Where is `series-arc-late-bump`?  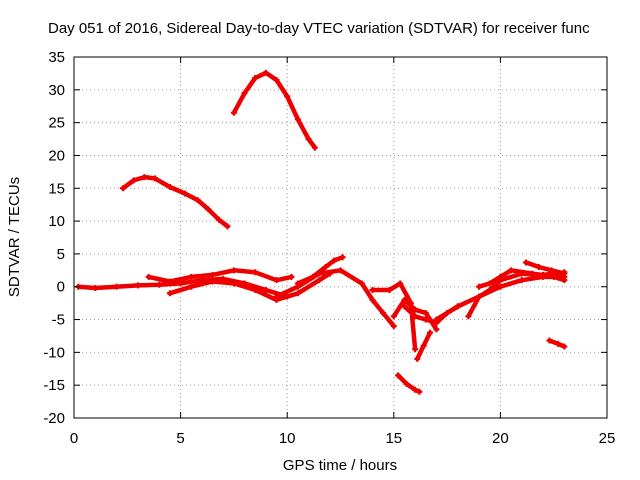 series-arc-late-bump is located at coordinates (545, 268).